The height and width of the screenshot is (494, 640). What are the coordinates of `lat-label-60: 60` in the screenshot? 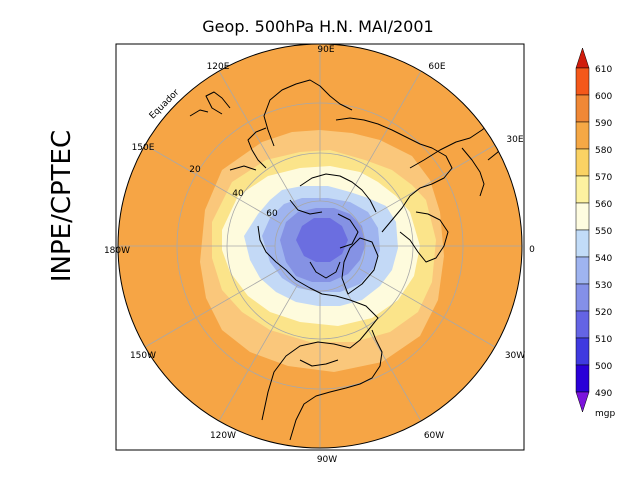 It's located at (272, 214).